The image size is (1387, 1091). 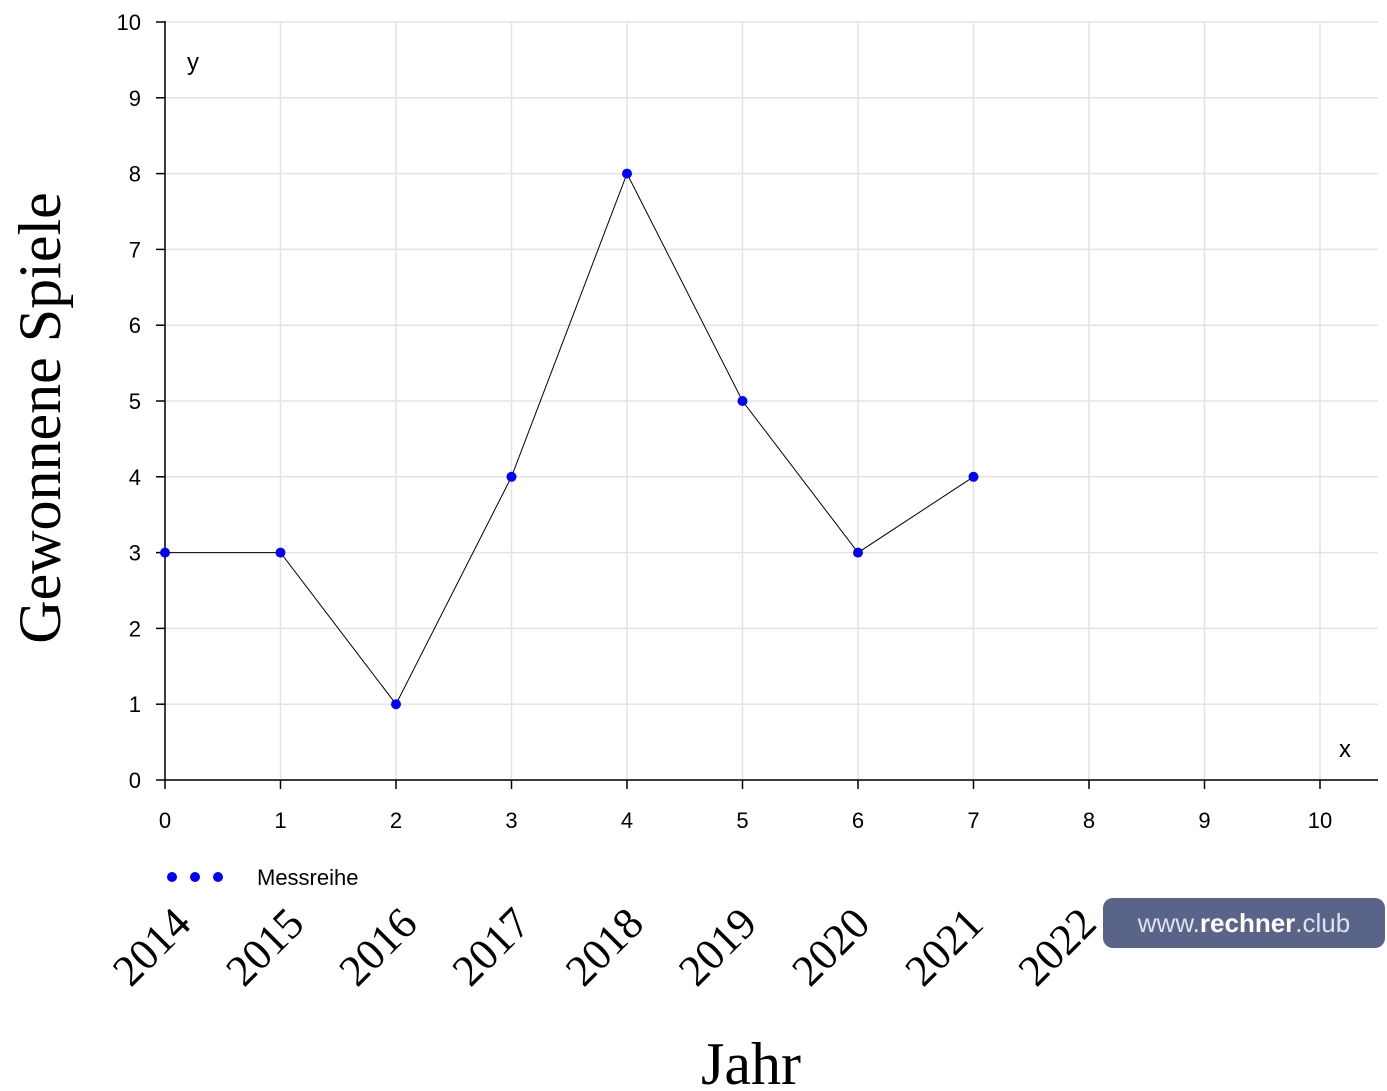 What do you see at coordinates (396, 820) in the screenshot?
I see `x-tick-label: 2` at bounding box center [396, 820].